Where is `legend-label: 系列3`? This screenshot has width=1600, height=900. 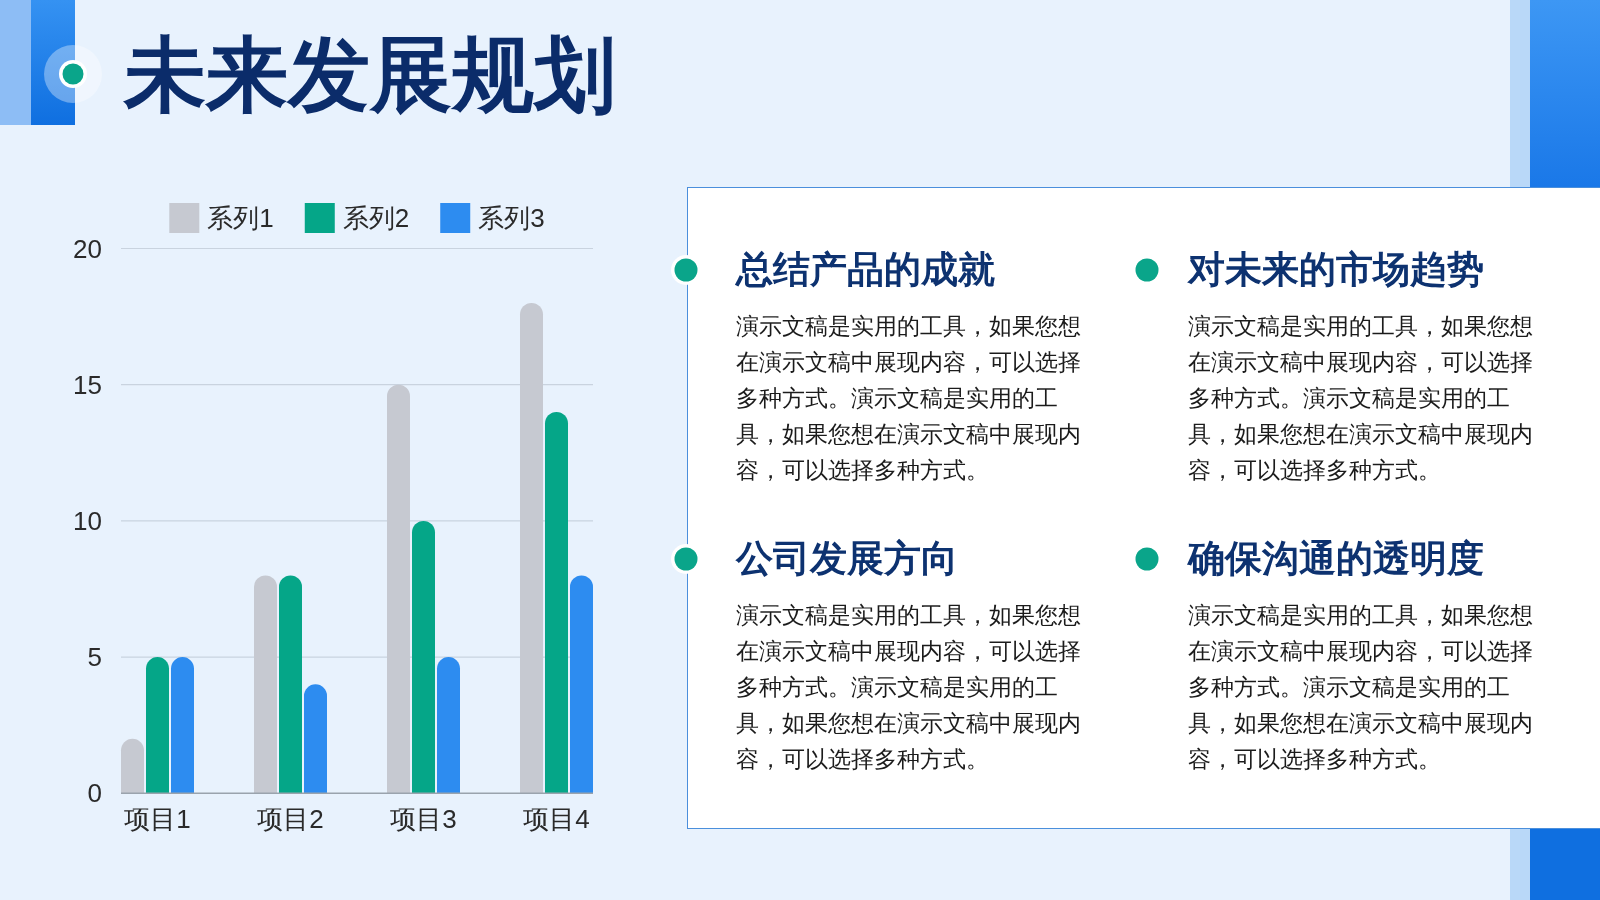 legend-label: 系列3 is located at coordinates (511, 218).